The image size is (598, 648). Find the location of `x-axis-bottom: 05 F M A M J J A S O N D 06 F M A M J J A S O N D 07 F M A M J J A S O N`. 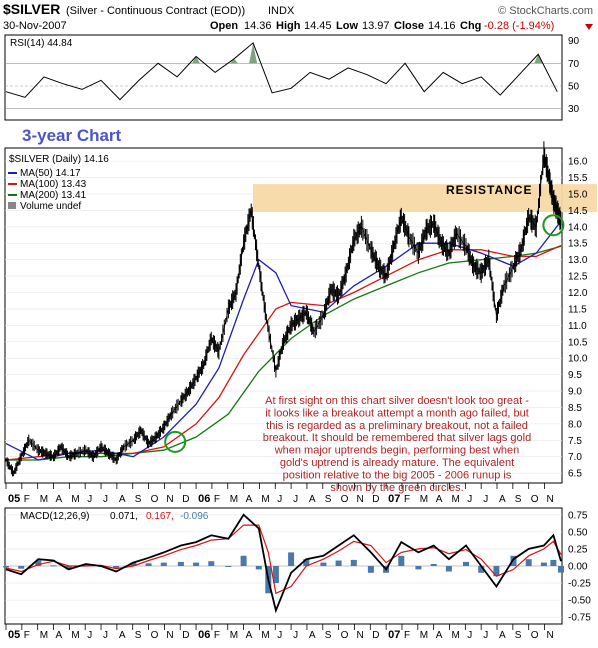

x-axis-bottom: 05 F M A M J J A S O N D 06 F M A M J J A S O N D 07 F M A M J J A S O N is located at coordinates (279, 632).